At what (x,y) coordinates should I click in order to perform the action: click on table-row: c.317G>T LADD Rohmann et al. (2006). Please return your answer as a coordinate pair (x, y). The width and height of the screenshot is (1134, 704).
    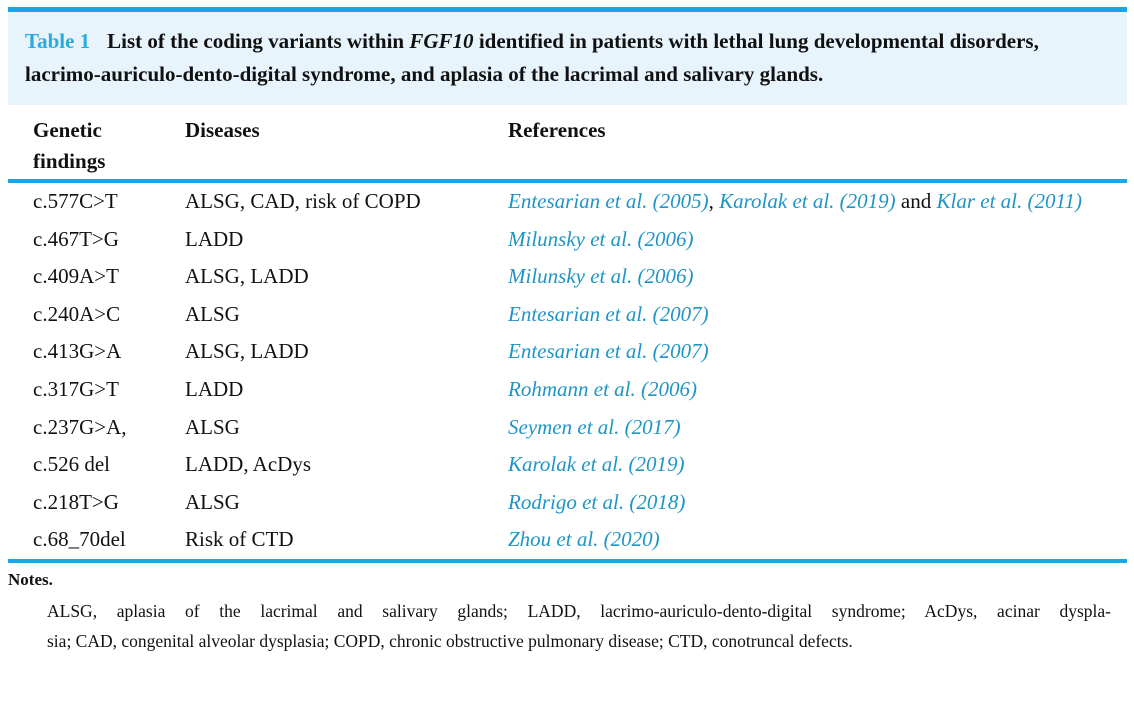
    Looking at the image, I should click on (567, 390).